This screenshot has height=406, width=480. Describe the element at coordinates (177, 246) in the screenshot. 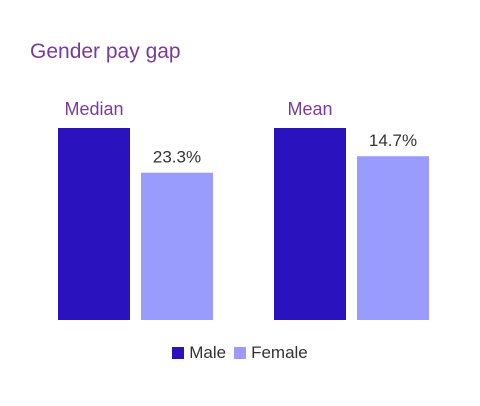

I see `bar-female-median` at that location.